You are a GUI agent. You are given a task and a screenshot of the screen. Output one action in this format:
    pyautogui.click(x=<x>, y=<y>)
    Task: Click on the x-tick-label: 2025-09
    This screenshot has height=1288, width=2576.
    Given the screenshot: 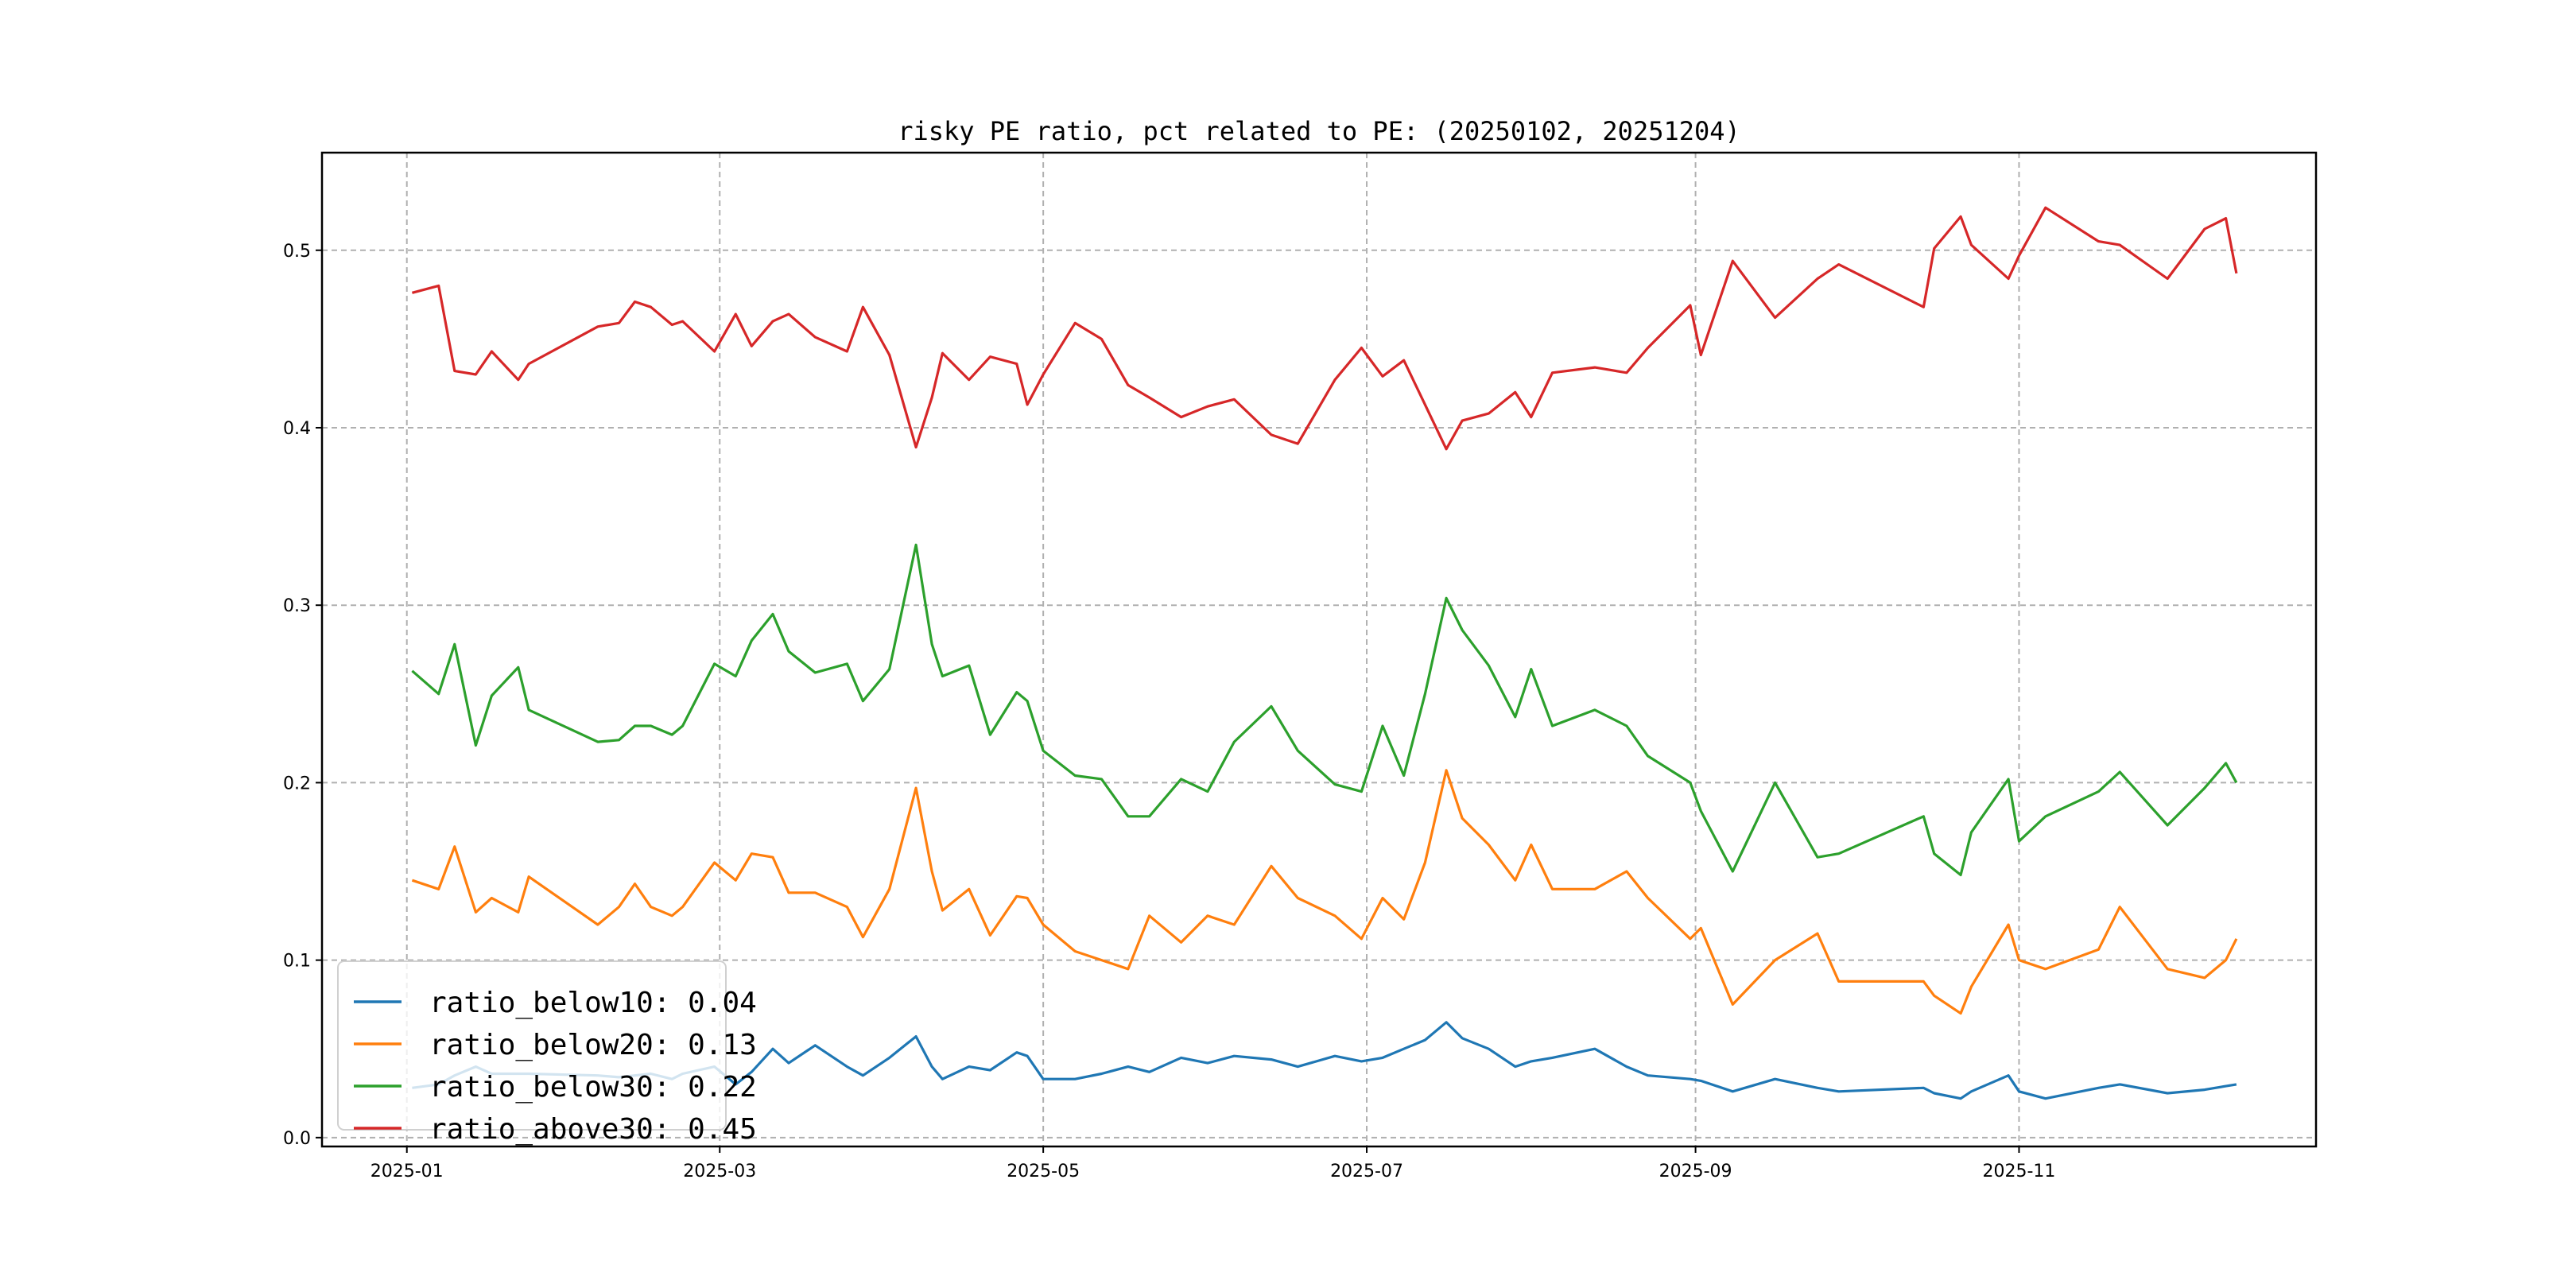 What is the action you would take?
    pyautogui.click(x=1695, y=1171)
    